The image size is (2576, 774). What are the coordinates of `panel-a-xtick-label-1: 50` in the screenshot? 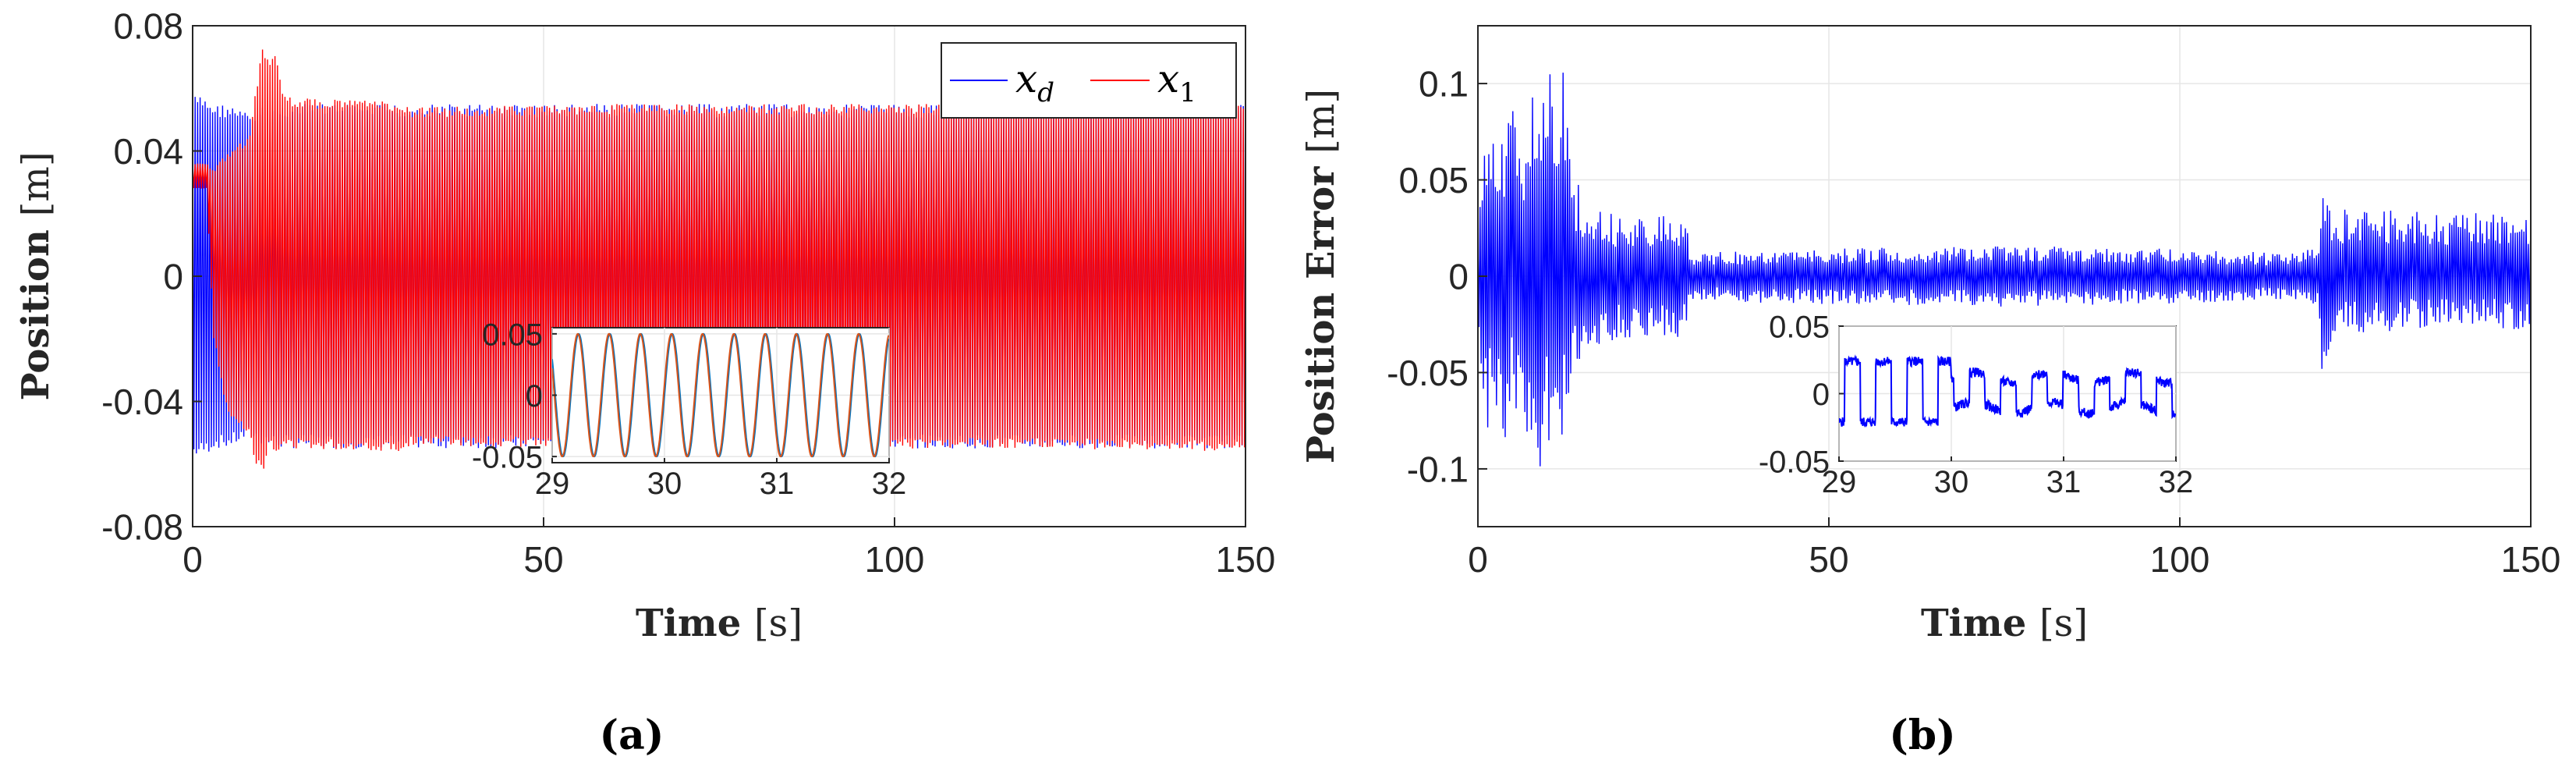 It's located at (543, 559).